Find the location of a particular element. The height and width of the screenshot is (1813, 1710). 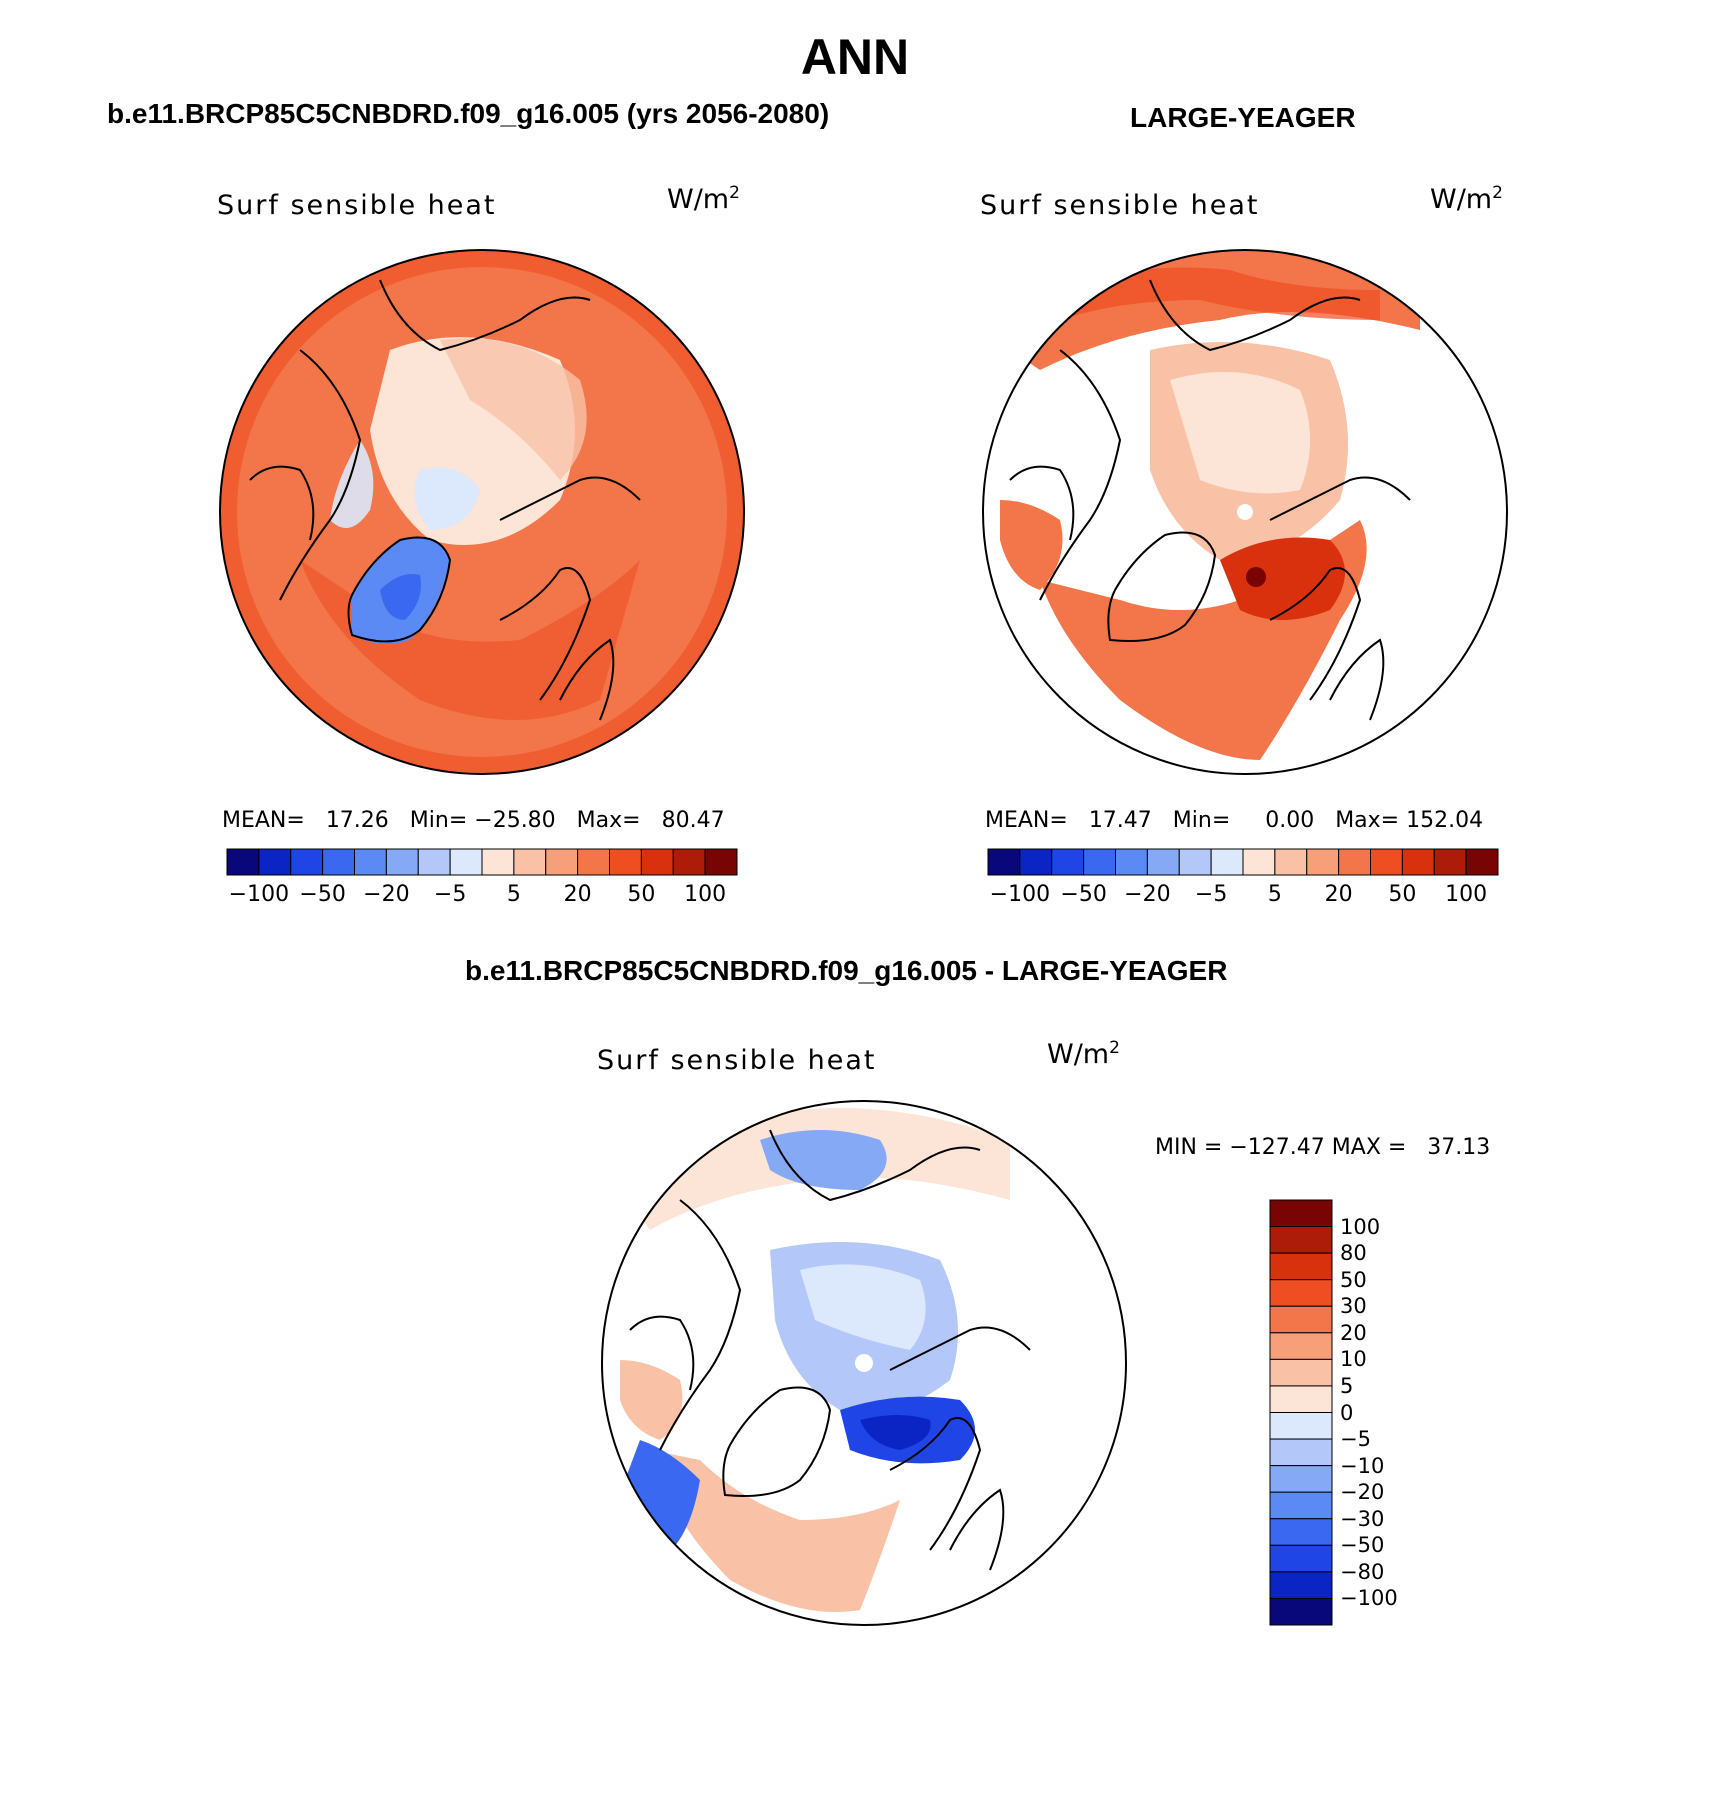

diff-colorbar-tick-label: −20 is located at coordinates (1362, 1492).